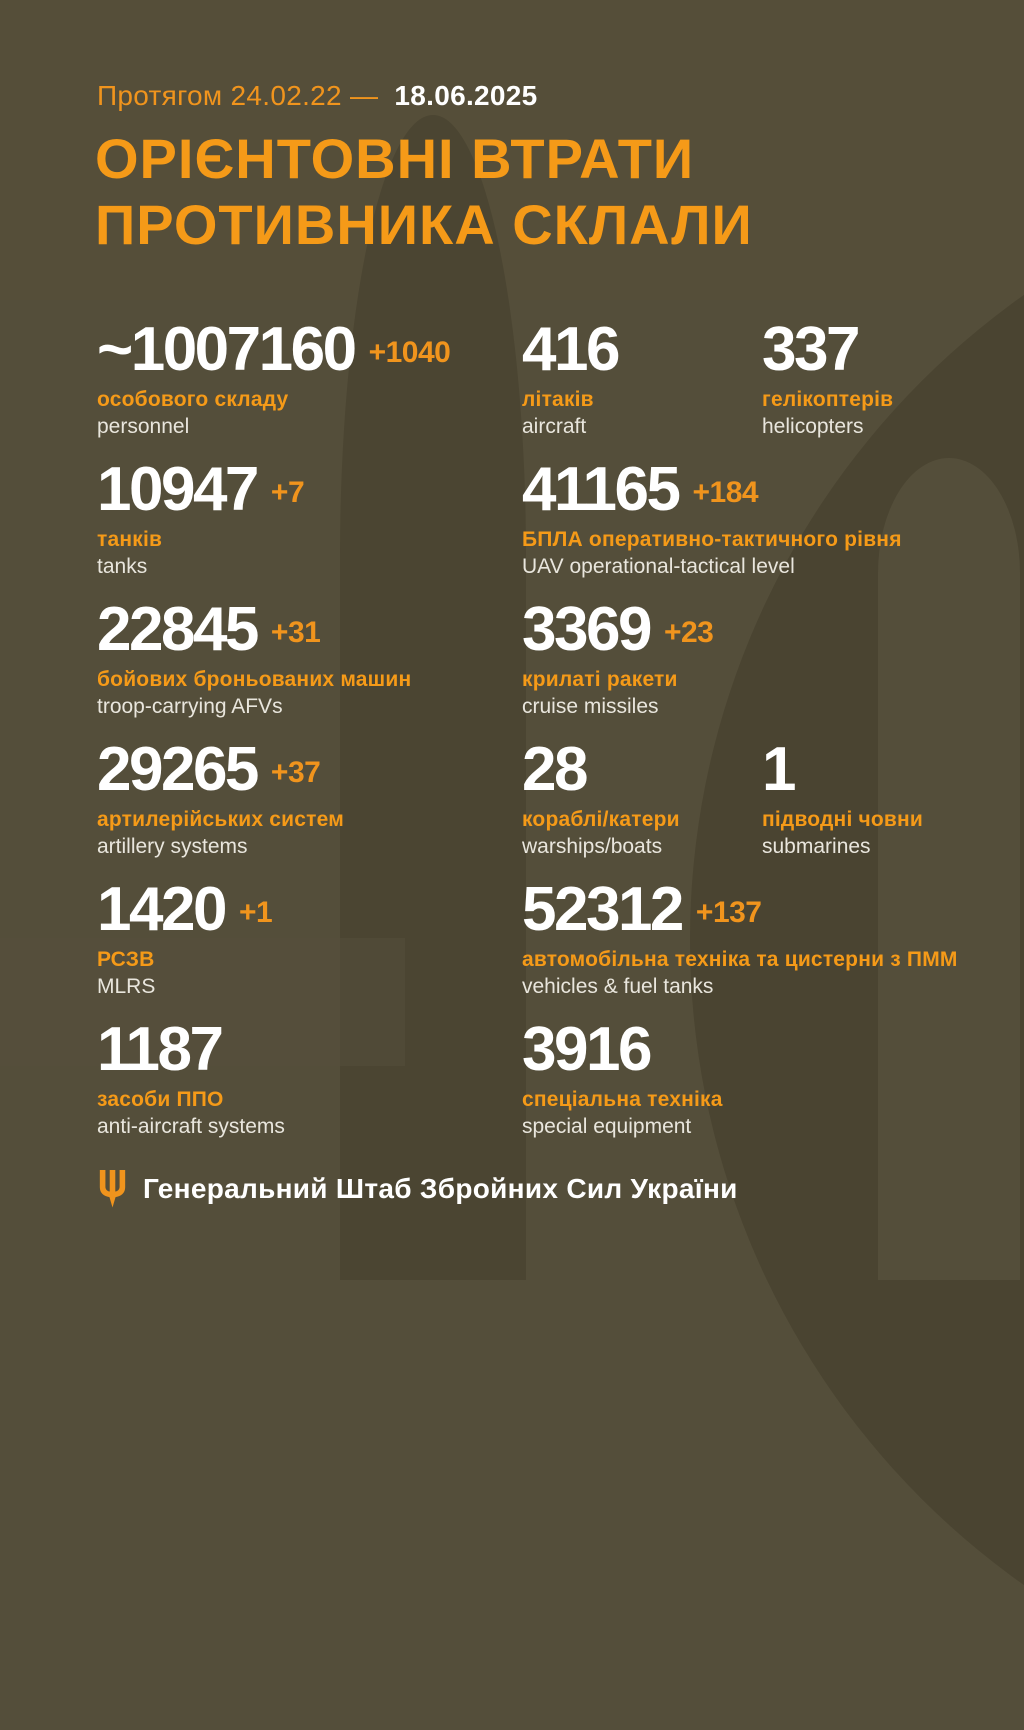 This screenshot has height=1730, width=1024. I want to click on stat-value: 52312, so click(603, 909).